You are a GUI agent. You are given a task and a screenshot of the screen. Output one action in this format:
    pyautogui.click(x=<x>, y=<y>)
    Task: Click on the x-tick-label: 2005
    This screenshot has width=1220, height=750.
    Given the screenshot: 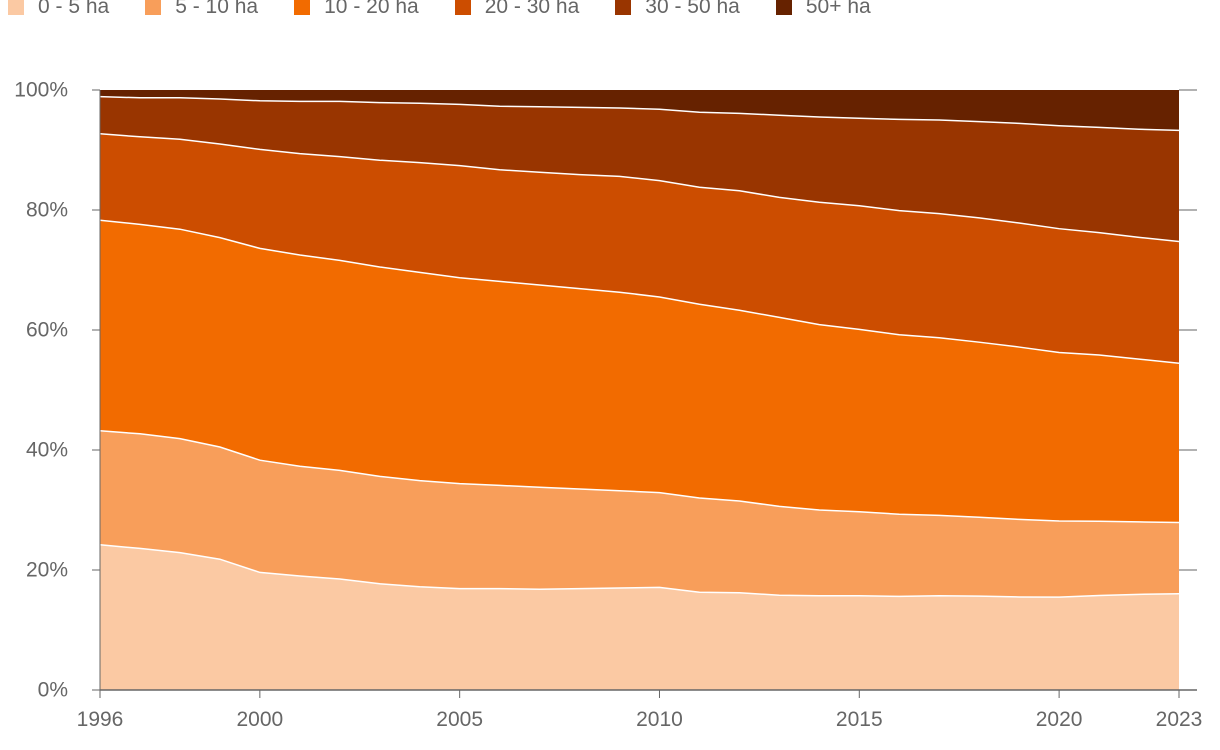 What is the action you would take?
    pyautogui.click(x=459, y=719)
    